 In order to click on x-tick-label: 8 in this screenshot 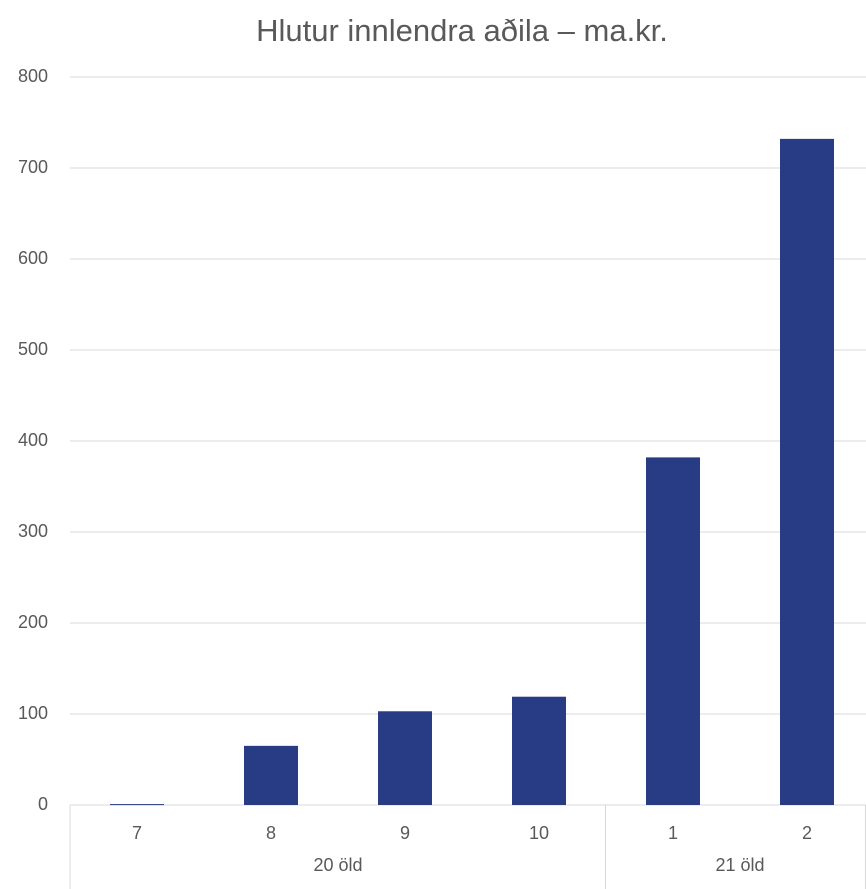, I will do `click(271, 833)`.